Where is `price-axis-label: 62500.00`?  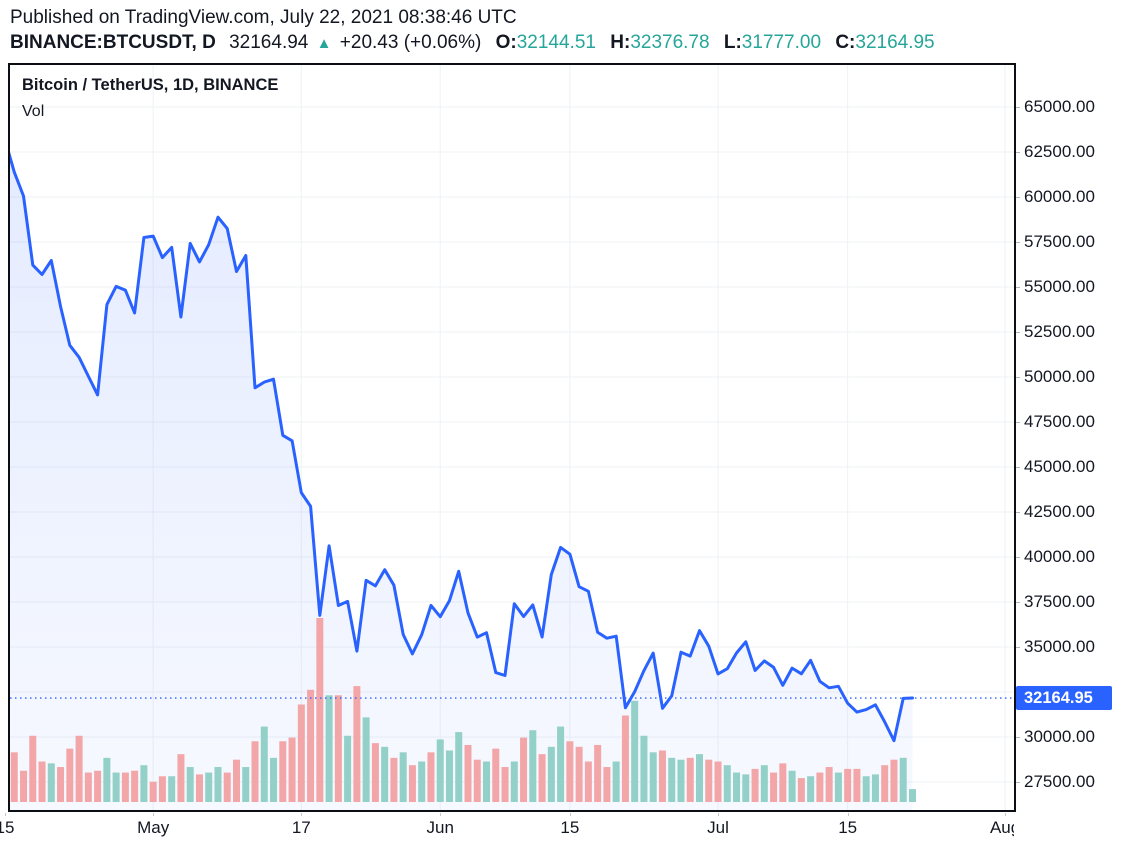 price-axis-label: 62500.00 is located at coordinates (1059, 151).